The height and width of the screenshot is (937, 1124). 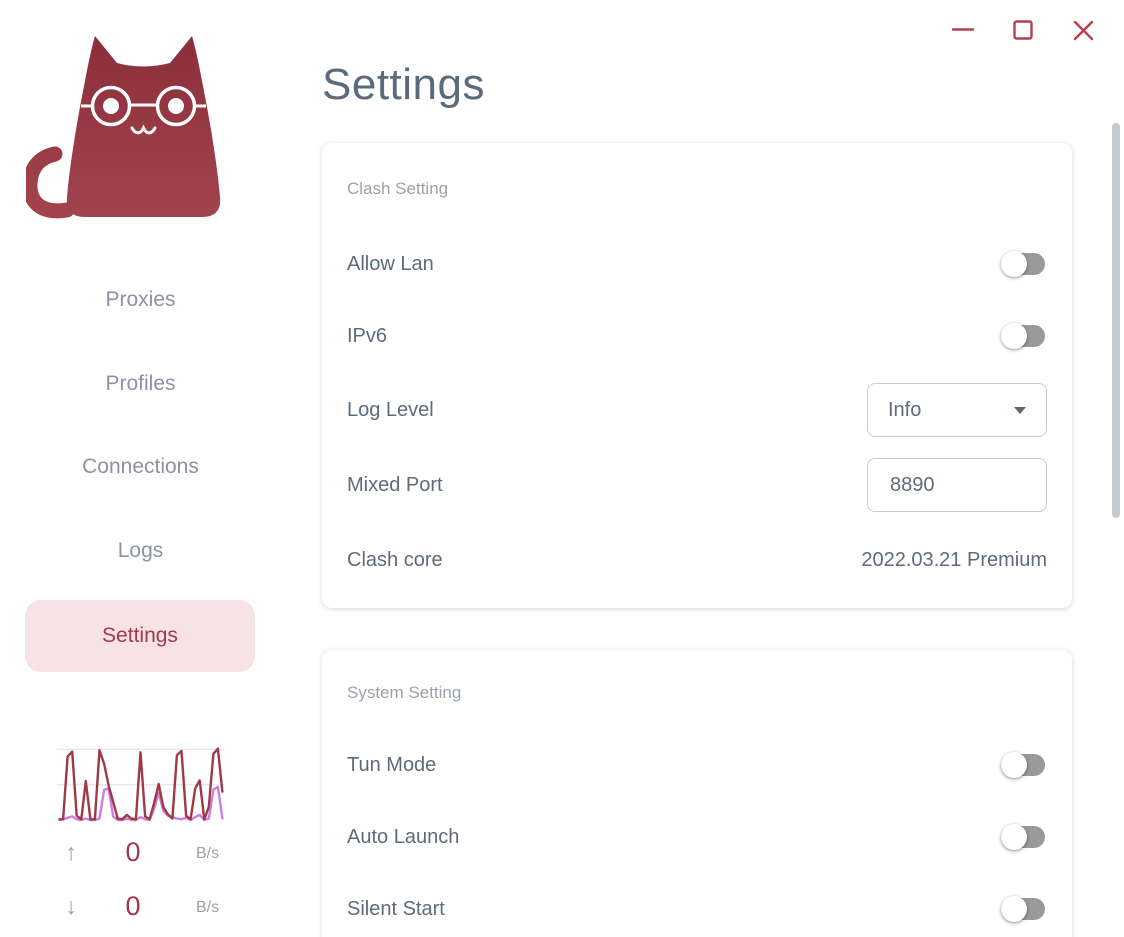 I want to click on app-logo, so click(x=124, y=128).